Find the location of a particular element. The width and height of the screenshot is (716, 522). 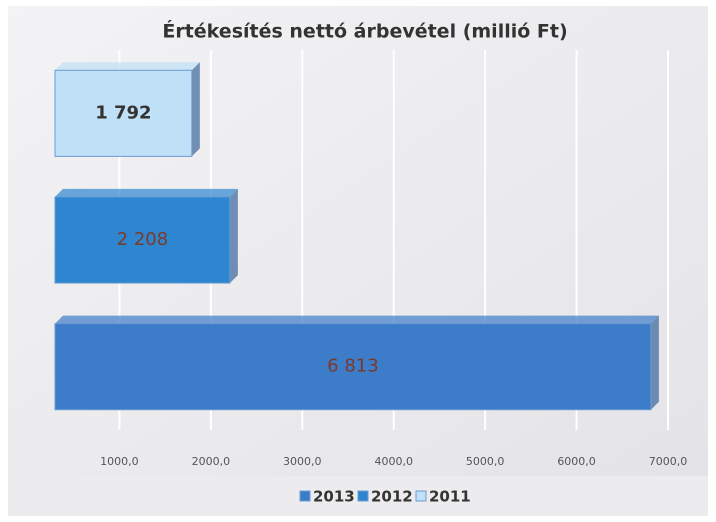

value-label: 6 813 is located at coordinates (353, 366).